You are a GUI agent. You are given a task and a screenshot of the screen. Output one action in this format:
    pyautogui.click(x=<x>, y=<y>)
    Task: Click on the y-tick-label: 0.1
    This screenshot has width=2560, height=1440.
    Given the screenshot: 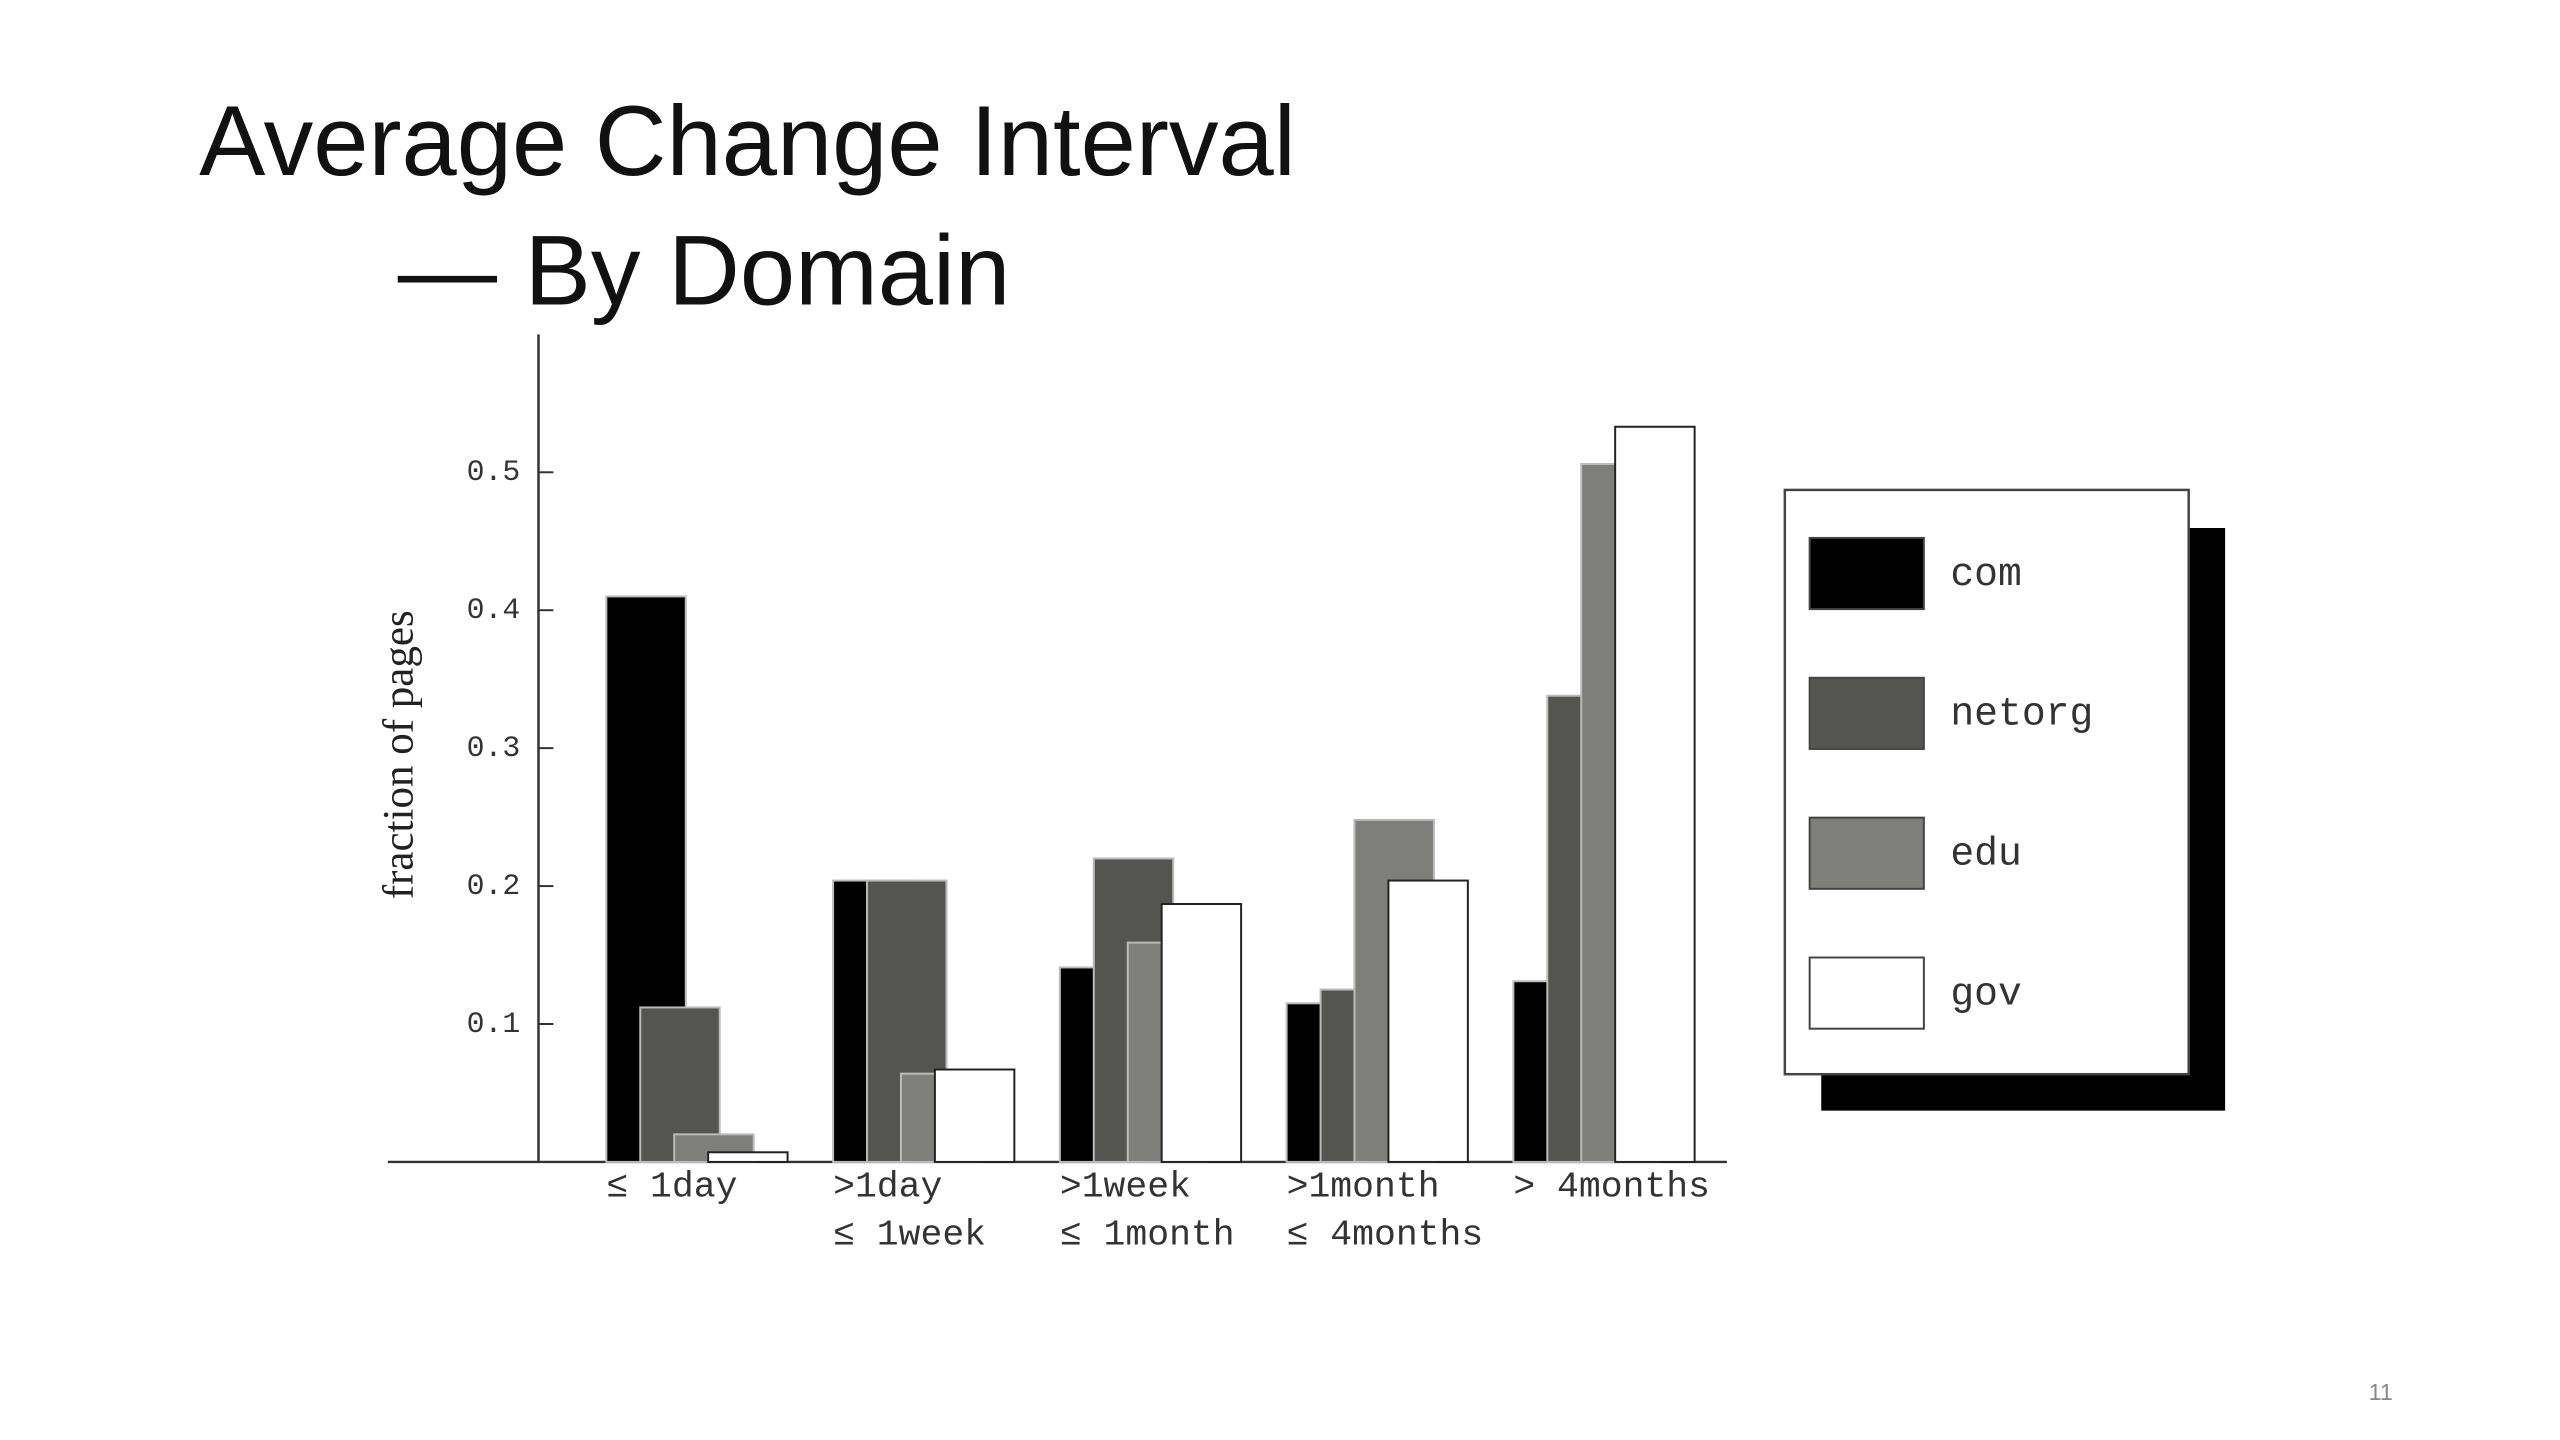 What is the action you would take?
    pyautogui.click(x=494, y=1024)
    